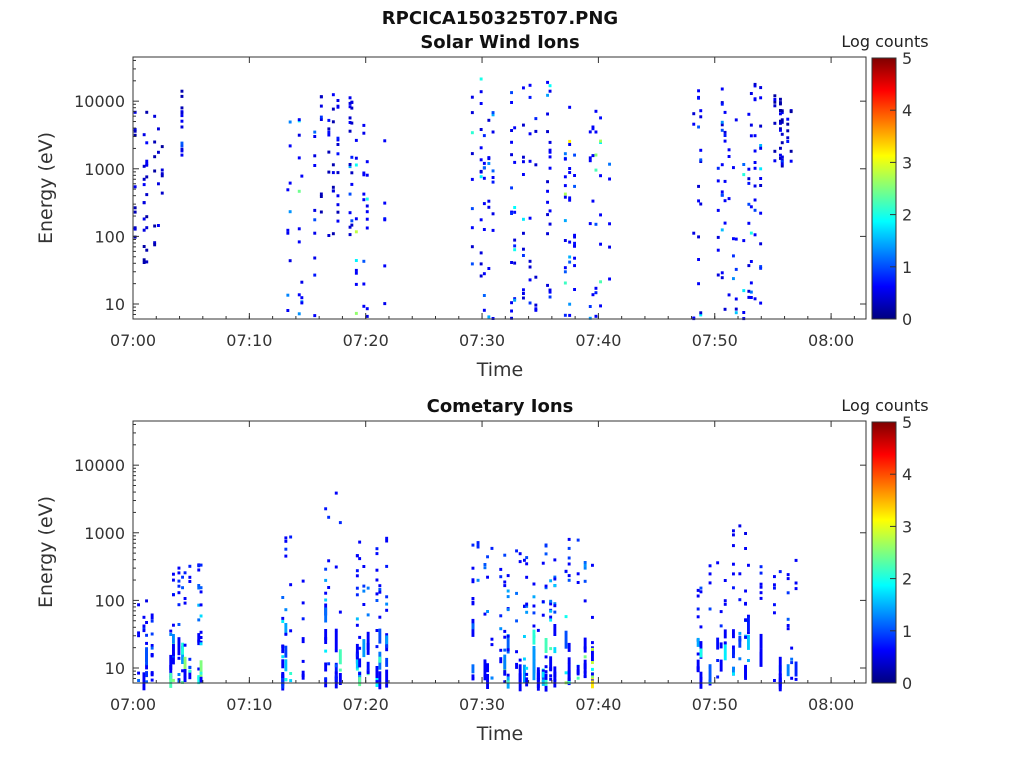 This screenshot has width=1024, height=768. I want to click on colorbar-tick-label: 0, so click(907, 319).